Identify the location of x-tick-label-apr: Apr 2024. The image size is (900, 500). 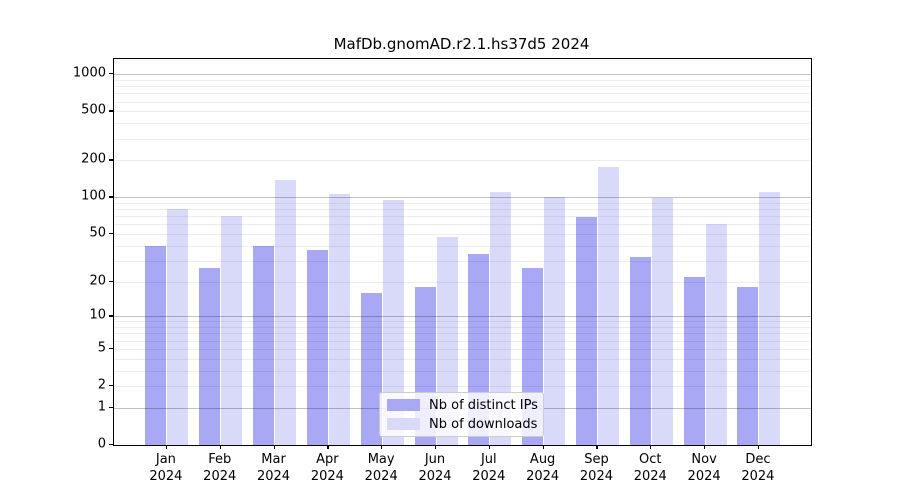
(327, 468).